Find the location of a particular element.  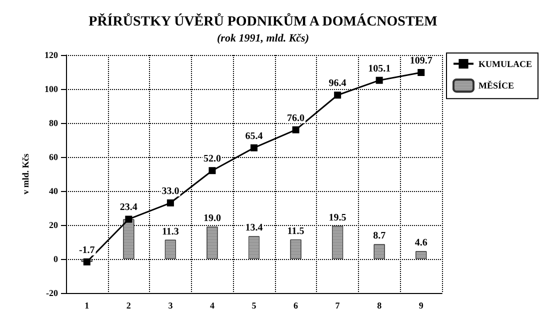

y-tick-label: 120 is located at coordinates (51, 55).